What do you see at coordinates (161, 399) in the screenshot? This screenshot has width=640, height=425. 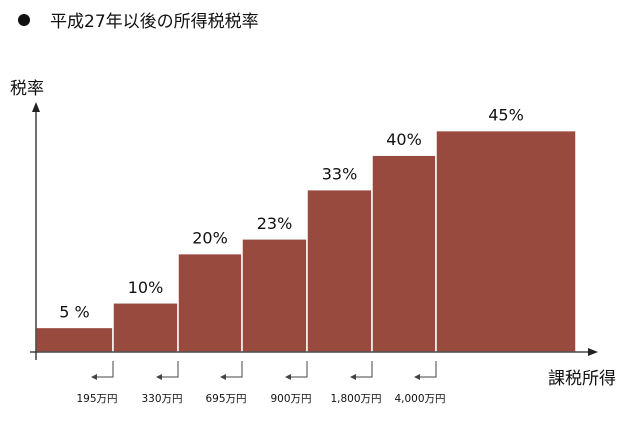 I see `threshold-label: 330万円` at bounding box center [161, 399].